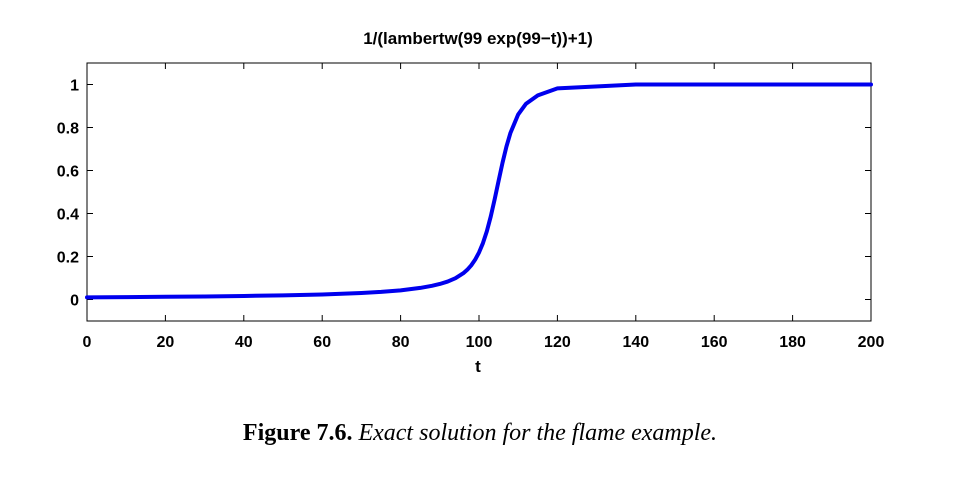  What do you see at coordinates (244, 342) in the screenshot?
I see `x-tick-label: 40` at bounding box center [244, 342].